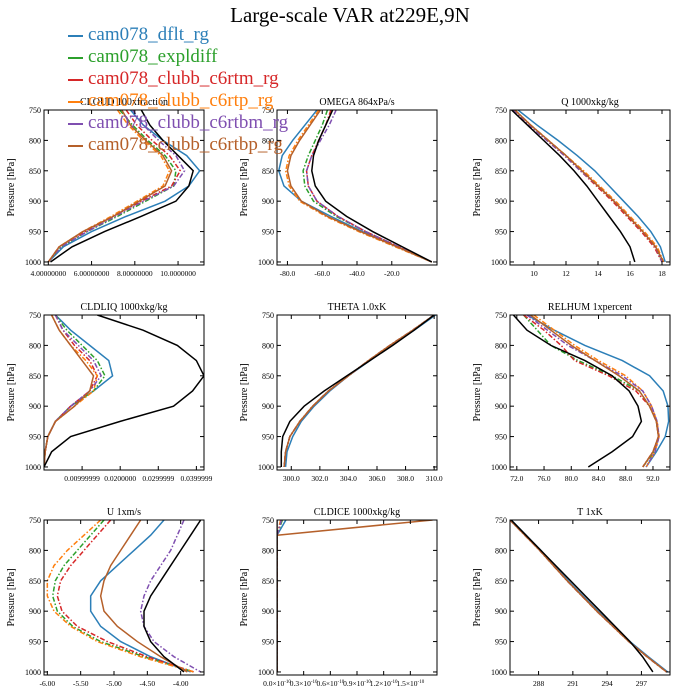  I want to click on panel-title: T 1xK, so click(590, 512).